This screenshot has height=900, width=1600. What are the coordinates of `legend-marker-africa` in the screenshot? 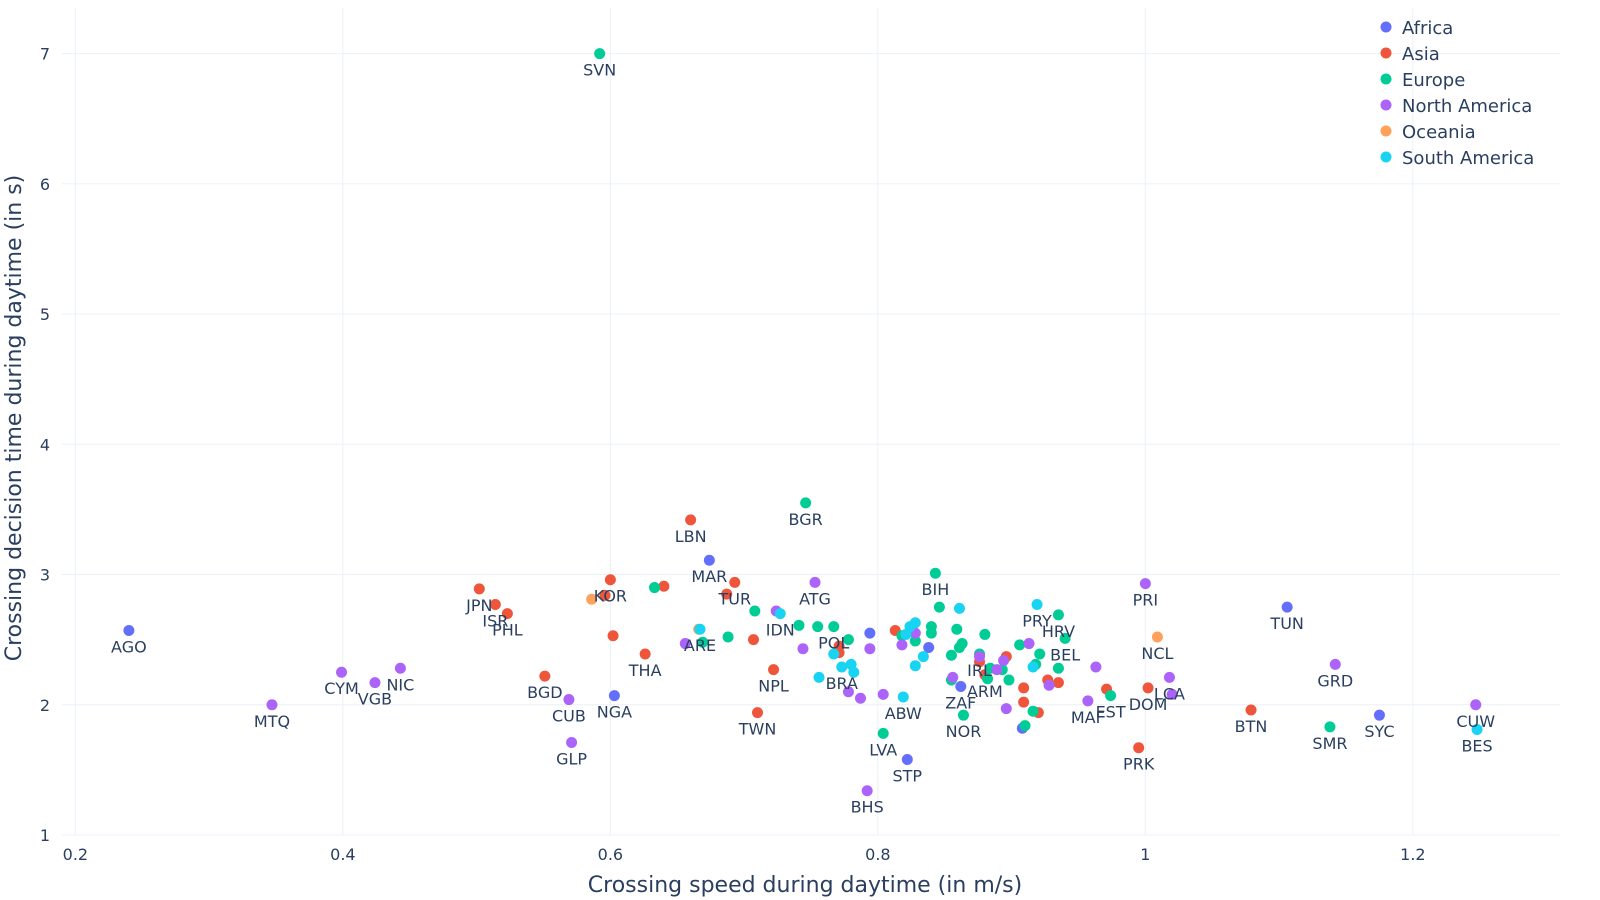 It's located at (1386, 27).